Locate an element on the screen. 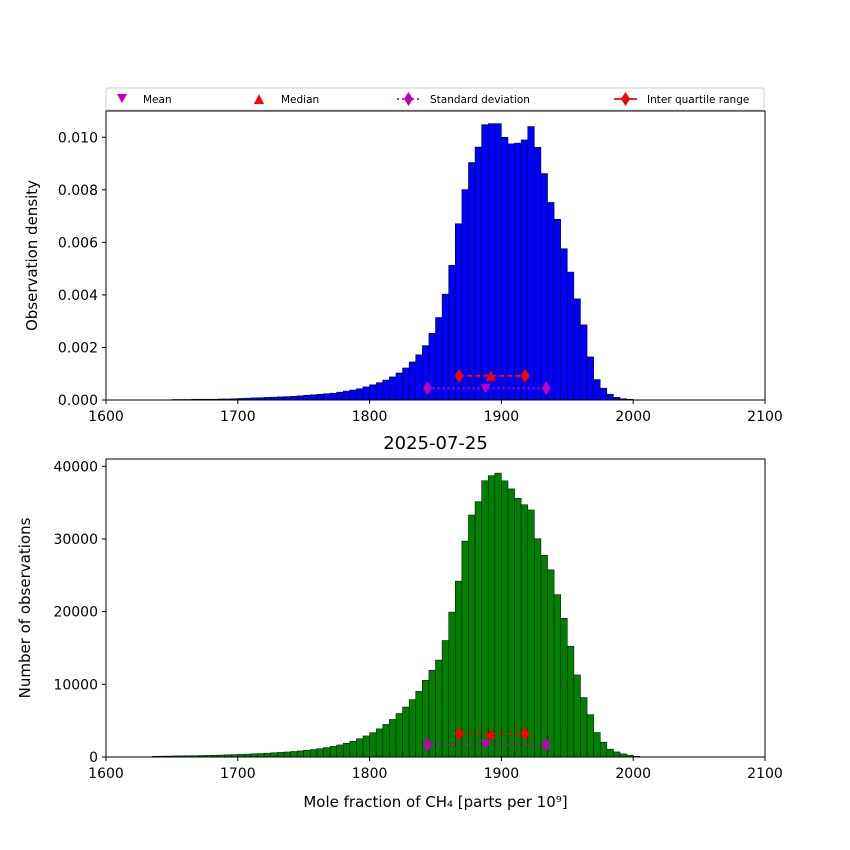  count-x-tick-label: 2000 is located at coordinates (633, 774).